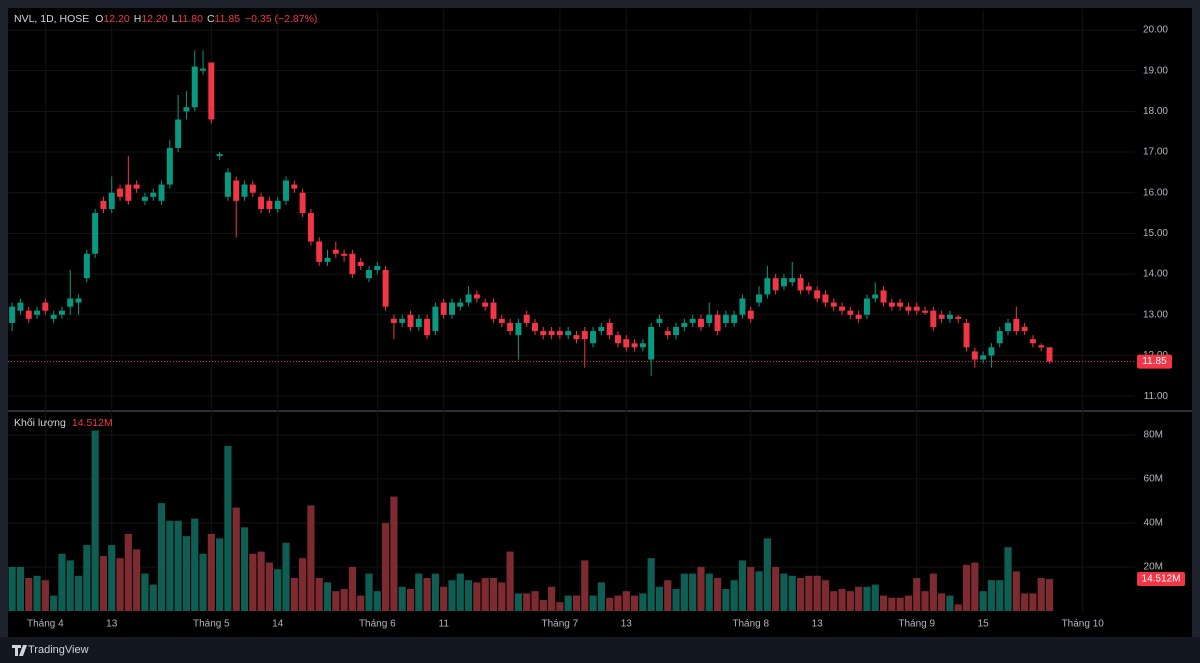 Image resolution: width=1200 pixels, height=663 pixels. Describe the element at coordinates (1153, 435) in the screenshot. I see `volume-tick-label: 80M` at that location.